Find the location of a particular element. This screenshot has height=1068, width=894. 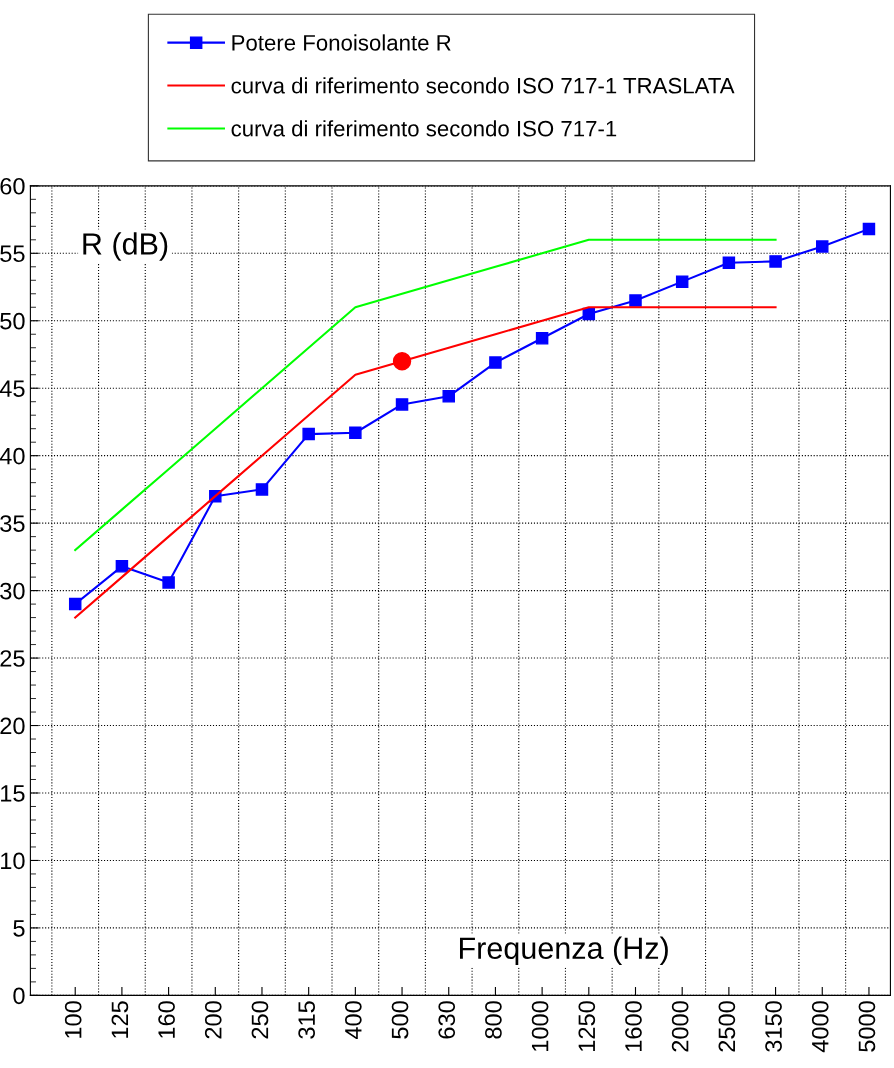

y-tick-label: 25 is located at coordinates (12, 658).